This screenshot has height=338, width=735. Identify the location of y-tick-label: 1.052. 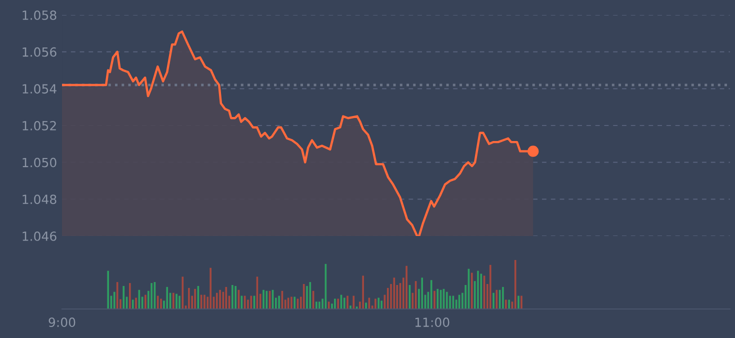
(39, 125).